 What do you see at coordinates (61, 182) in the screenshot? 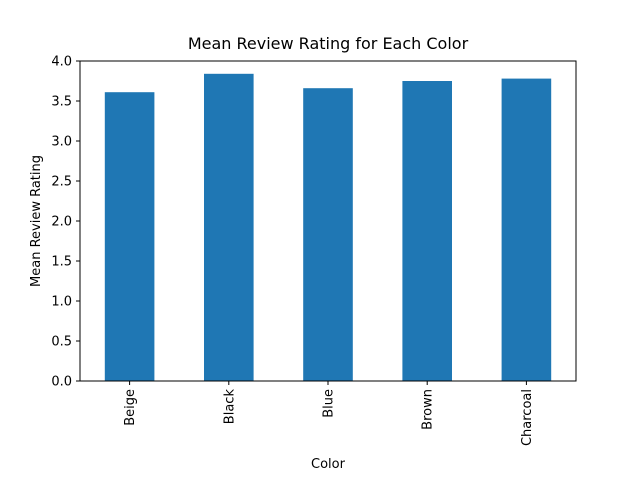
I see `y-tick-label: 2.5` at bounding box center [61, 182].